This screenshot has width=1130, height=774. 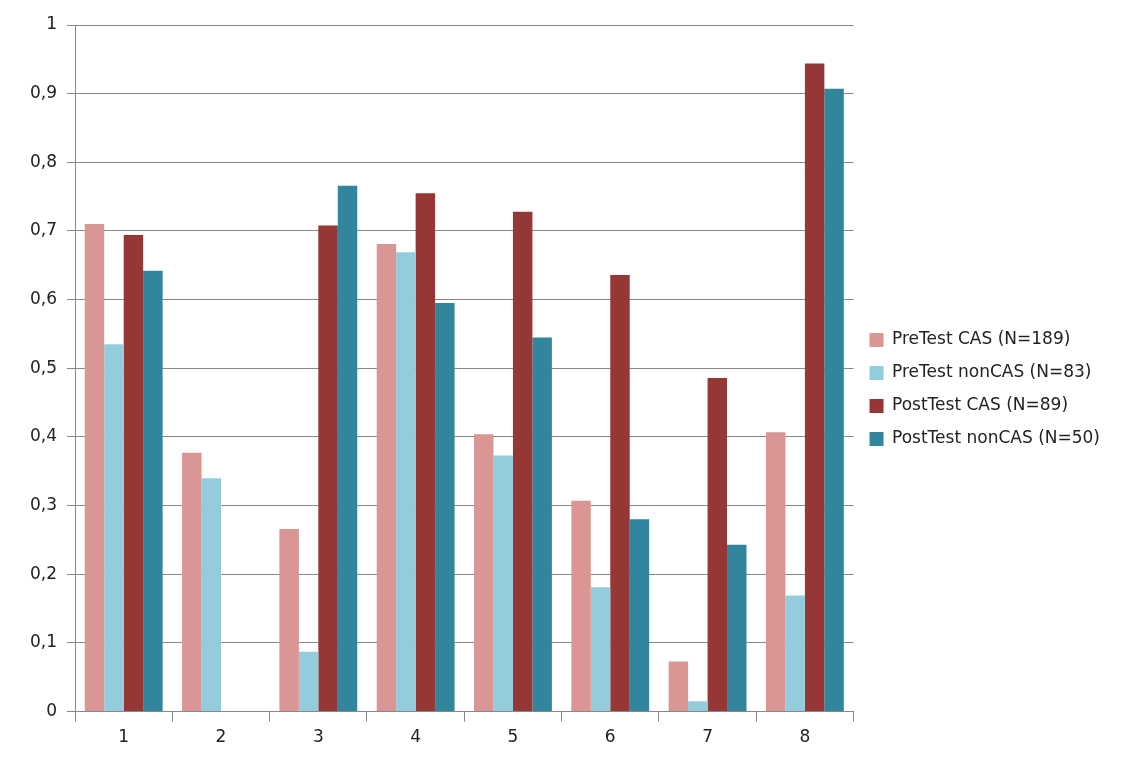 What do you see at coordinates (43, 160) in the screenshot?
I see `y-tick-label: 0,8` at bounding box center [43, 160].